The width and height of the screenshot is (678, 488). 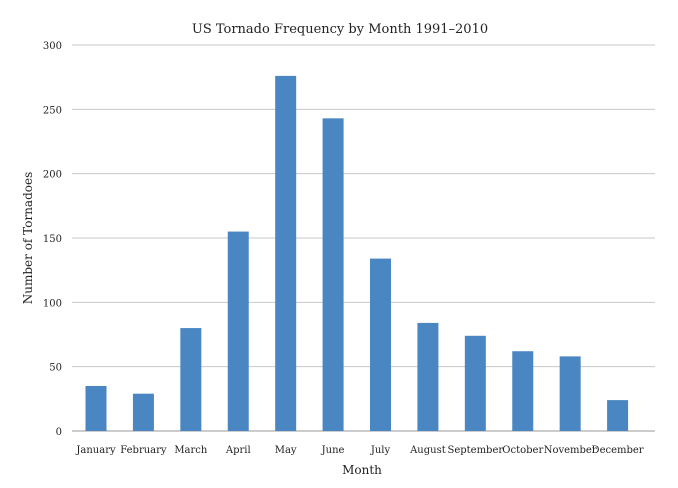 What do you see at coordinates (380, 344) in the screenshot?
I see `bar-july` at bounding box center [380, 344].